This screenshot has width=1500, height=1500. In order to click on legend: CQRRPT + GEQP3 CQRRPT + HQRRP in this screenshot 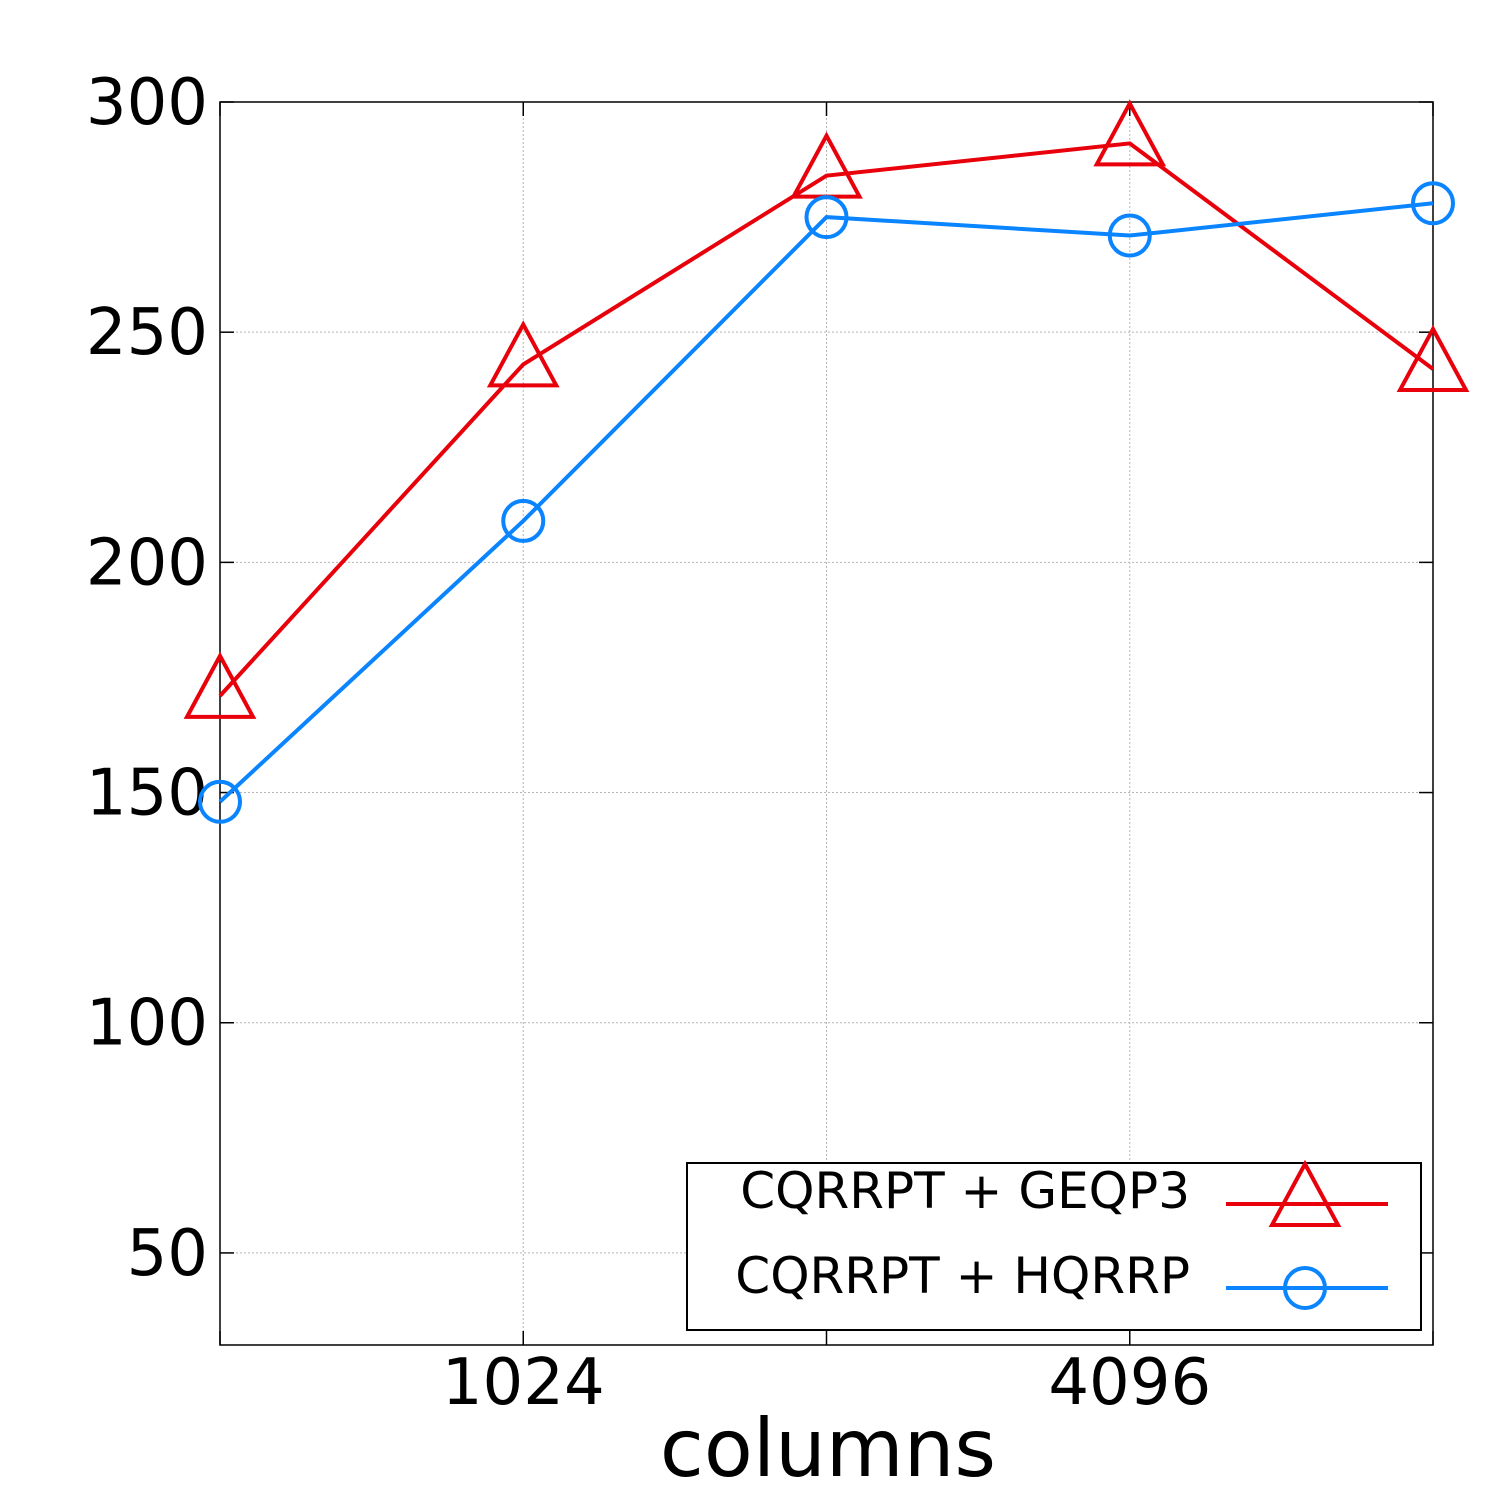, I will do `click(1054, 1245)`.